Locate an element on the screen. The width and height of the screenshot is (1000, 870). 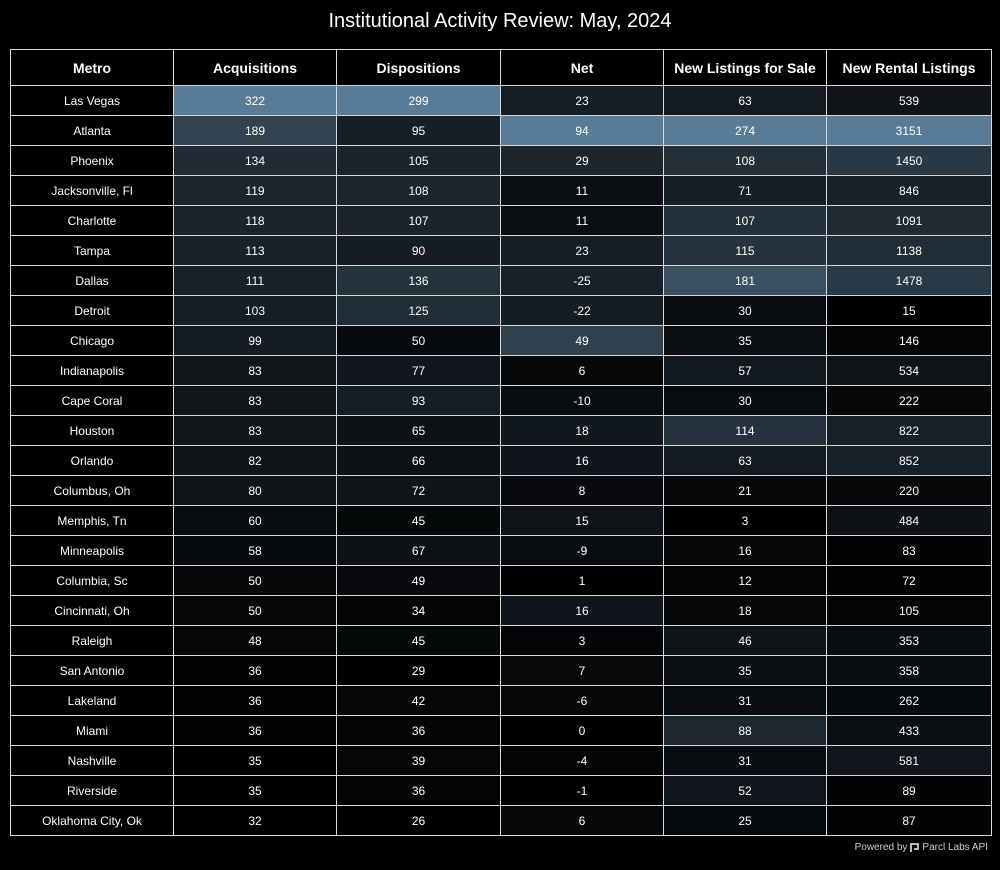
cell-acquisitions: 60 is located at coordinates (255, 520).